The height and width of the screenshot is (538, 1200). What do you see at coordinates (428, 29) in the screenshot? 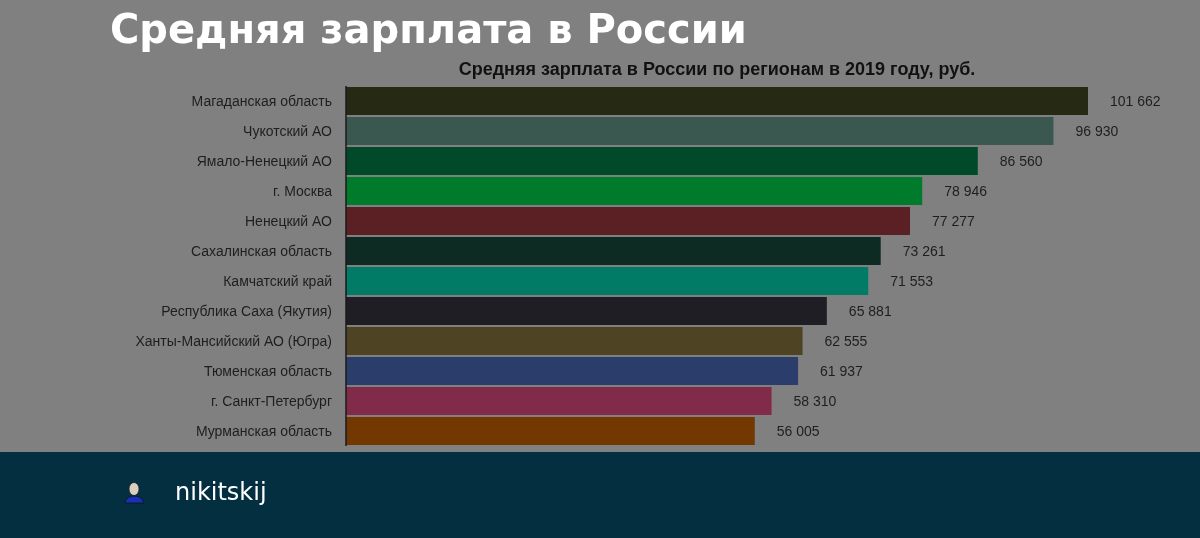
I see `chart-title: Средняя зарплата в России` at bounding box center [428, 29].